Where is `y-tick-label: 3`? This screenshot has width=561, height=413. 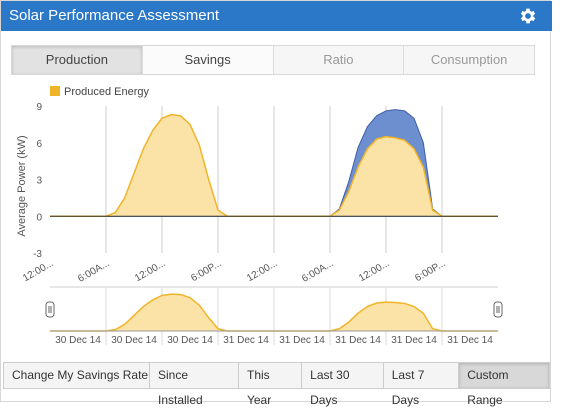
y-tick-label: 3 is located at coordinates (39, 181).